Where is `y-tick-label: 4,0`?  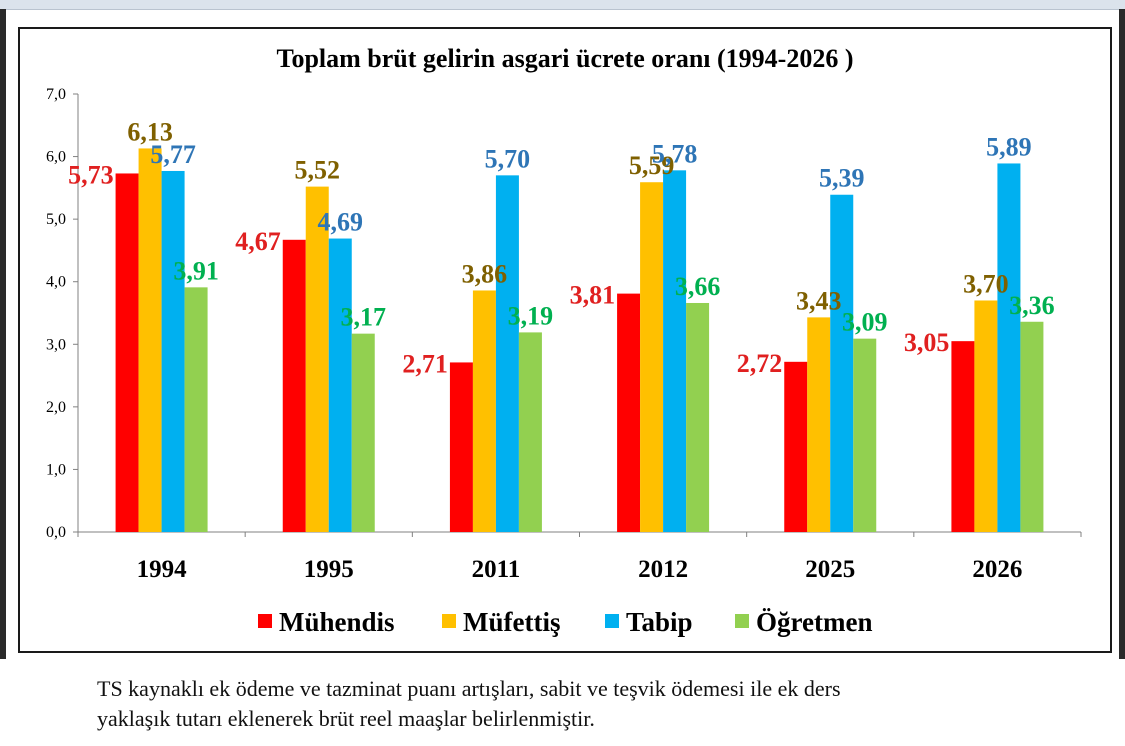 y-tick-label: 4,0 is located at coordinates (56, 282).